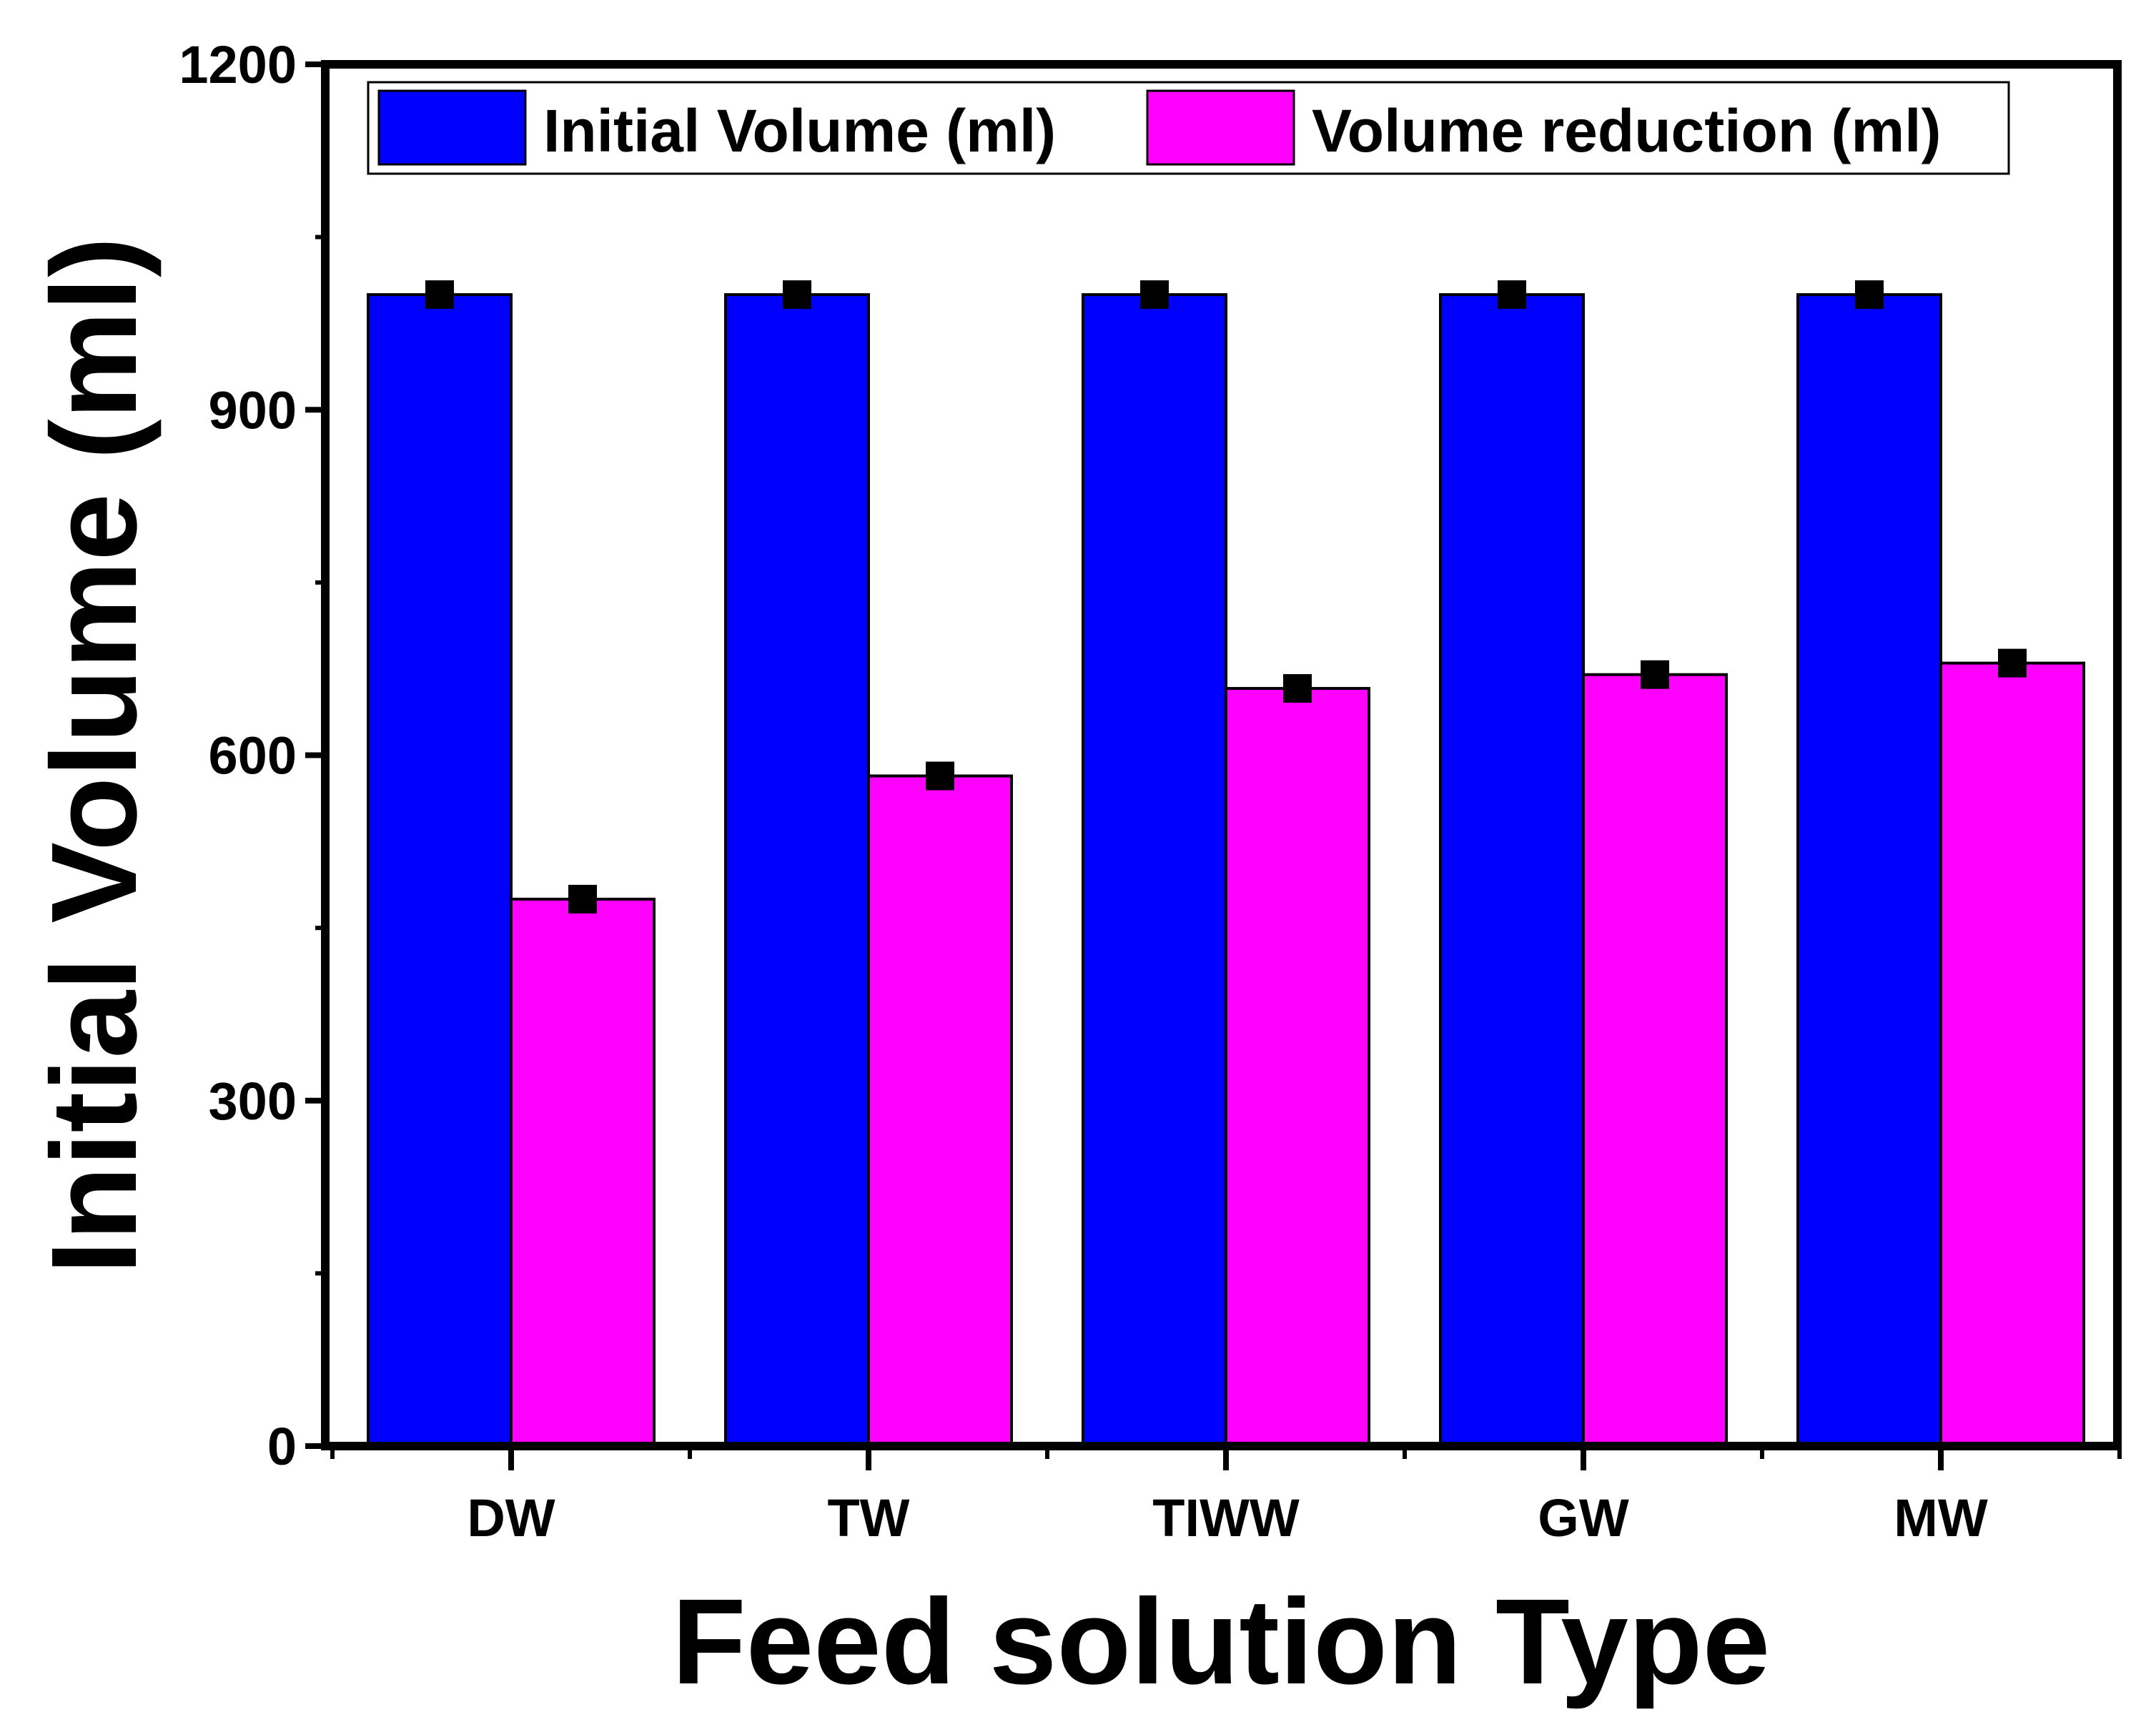 Image resolution: width=2156 pixels, height=1722 pixels. Describe the element at coordinates (1655, 674) in the screenshot. I see `error-marker-gw-volume-reduction-ml` at that location.